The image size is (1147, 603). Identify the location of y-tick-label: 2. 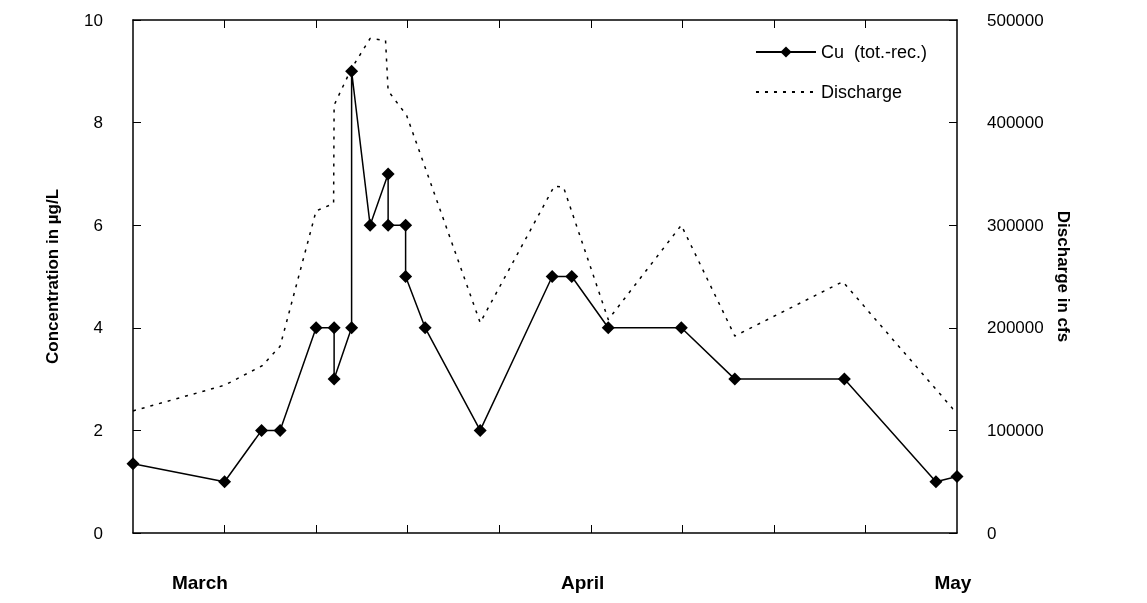
(98, 430).